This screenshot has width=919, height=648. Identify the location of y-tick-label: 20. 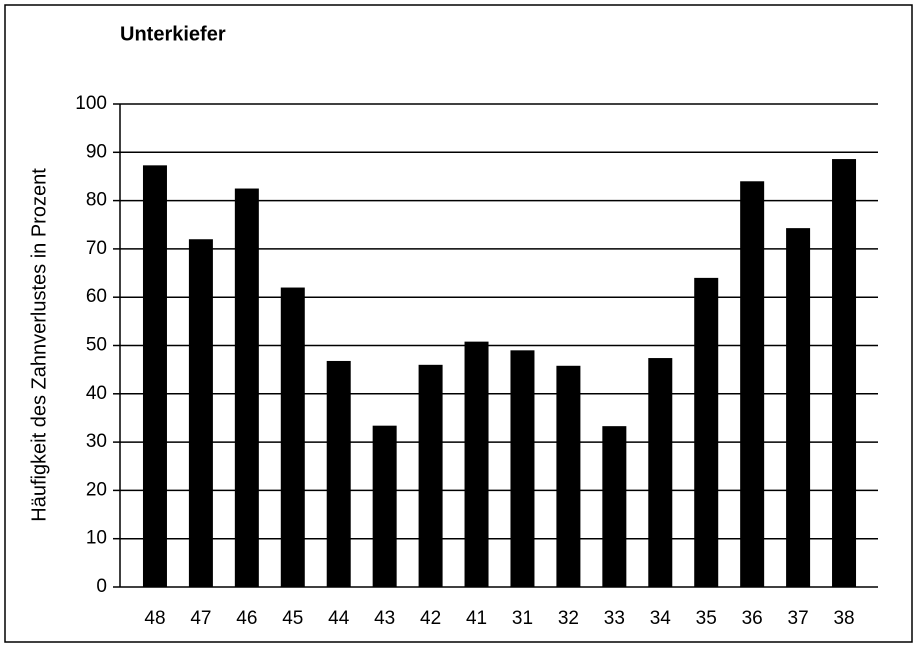
(96, 489).